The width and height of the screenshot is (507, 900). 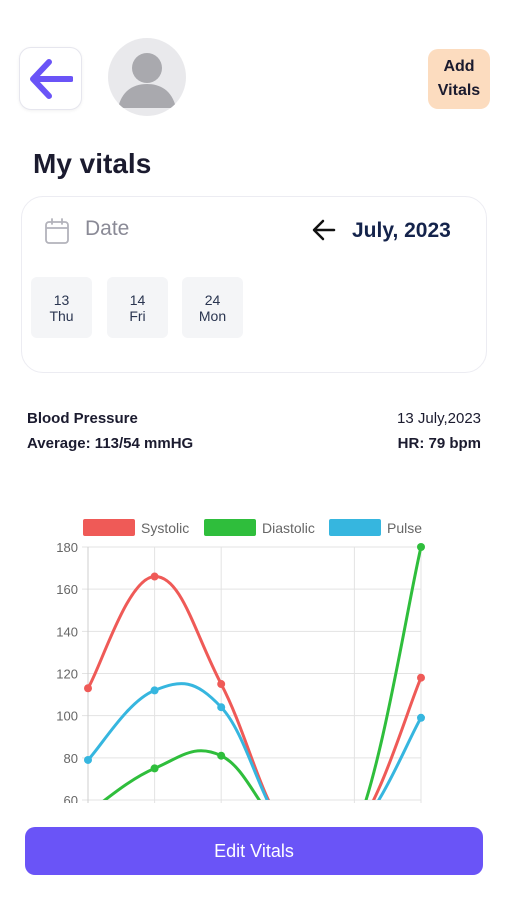 What do you see at coordinates (67, 674) in the screenshot?
I see `y-tick-label: 120` at bounding box center [67, 674].